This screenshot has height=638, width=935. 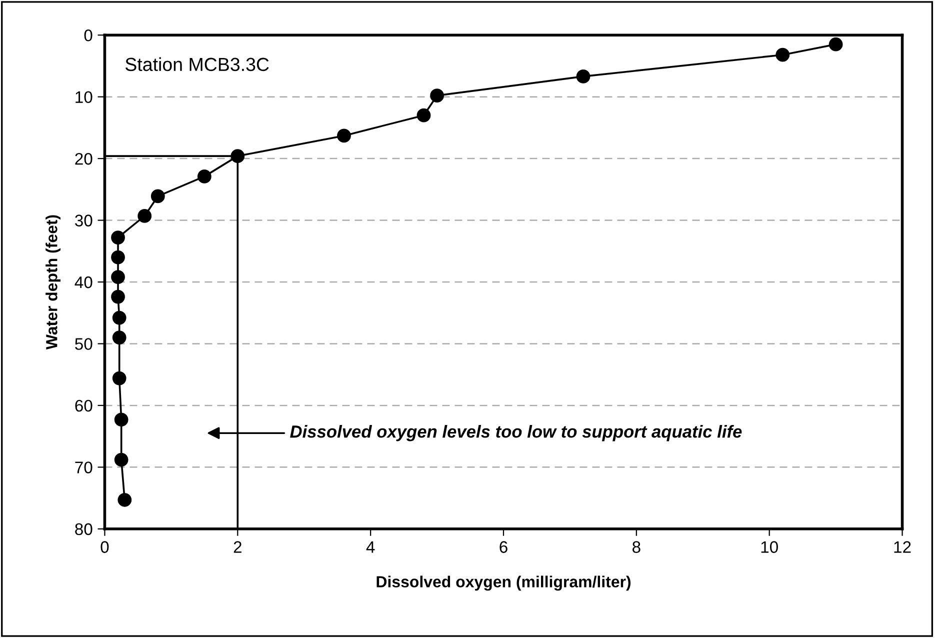 I want to click on x-tick-label: 12, so click(x=902, y=547).